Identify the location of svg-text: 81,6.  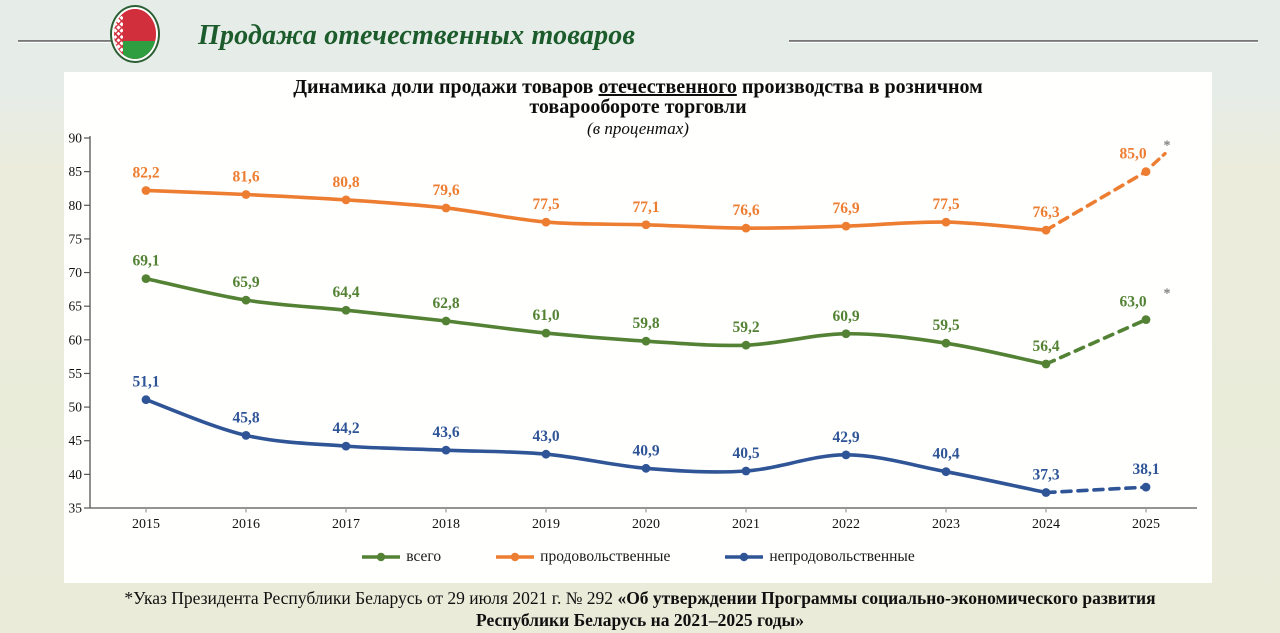
(245, 177).